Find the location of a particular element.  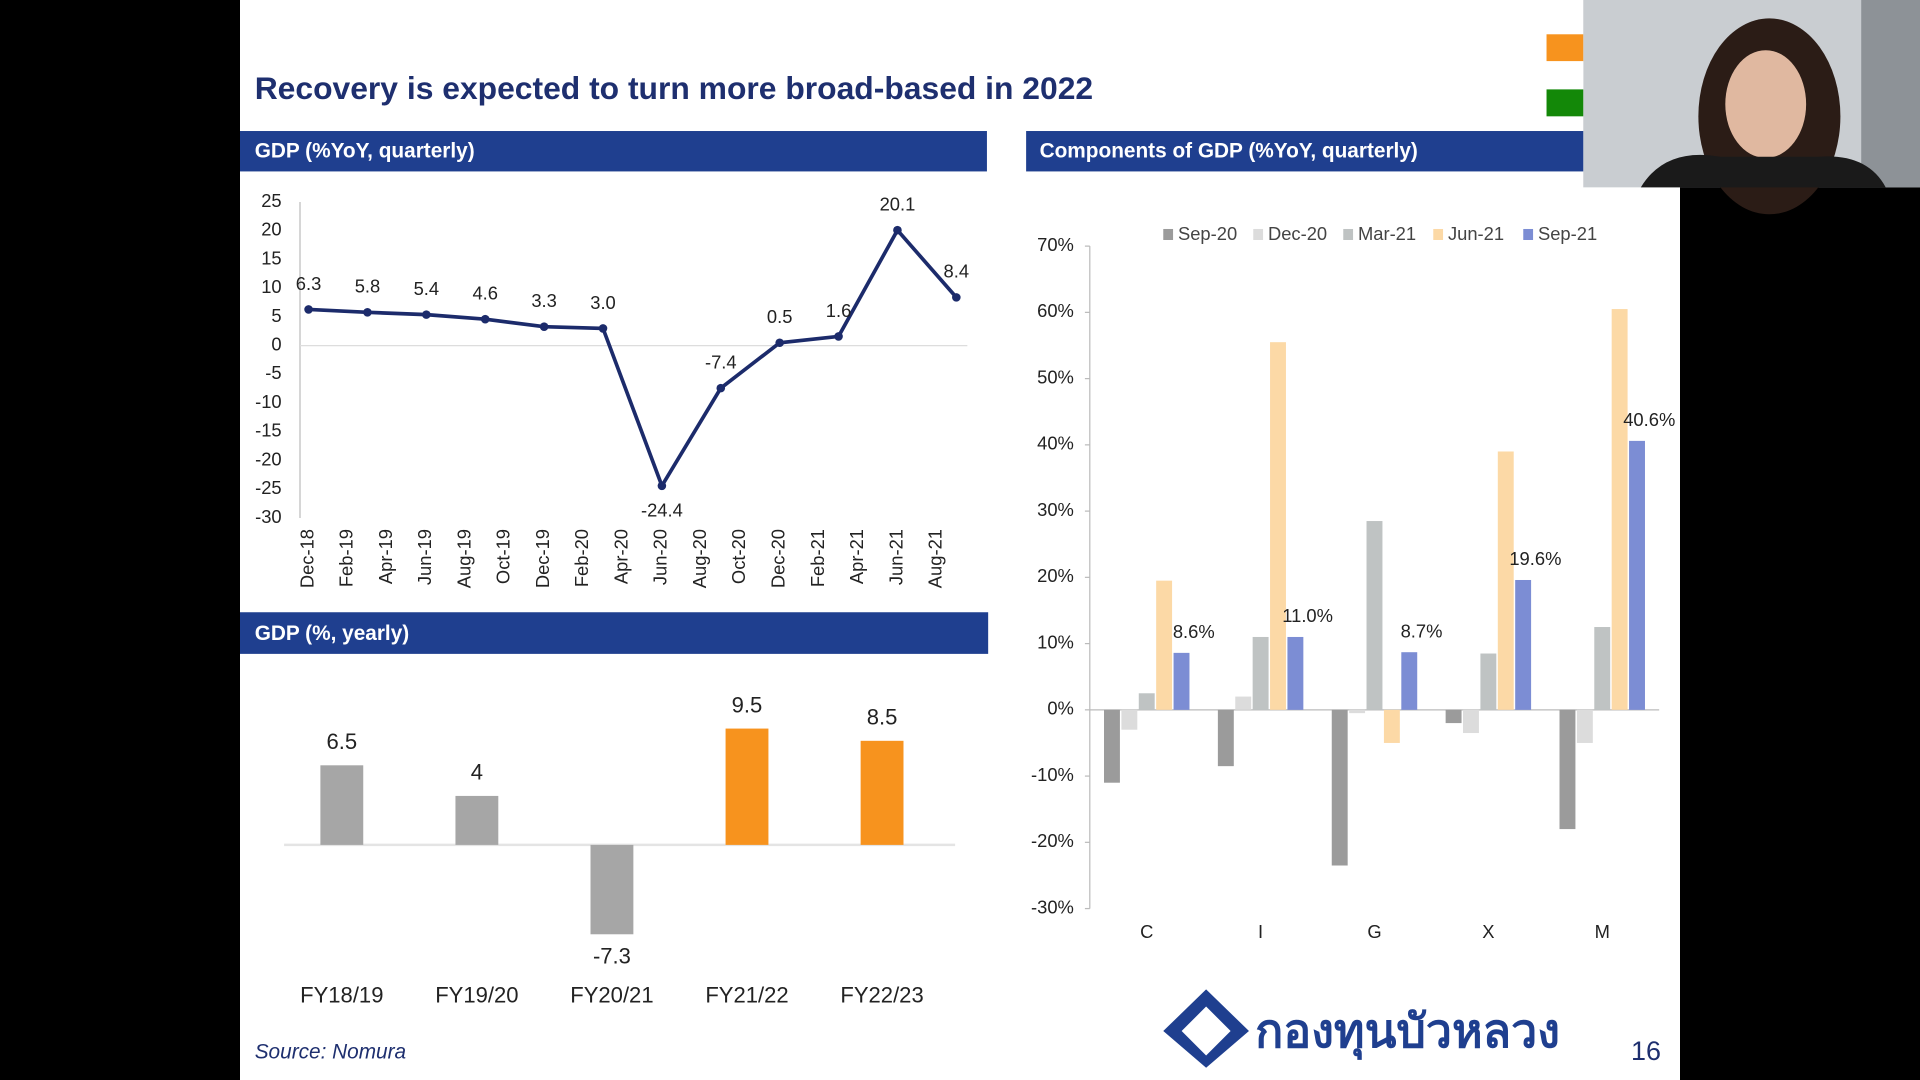

x-tick-label: Apr-21 is located at coordinates (856, 556).